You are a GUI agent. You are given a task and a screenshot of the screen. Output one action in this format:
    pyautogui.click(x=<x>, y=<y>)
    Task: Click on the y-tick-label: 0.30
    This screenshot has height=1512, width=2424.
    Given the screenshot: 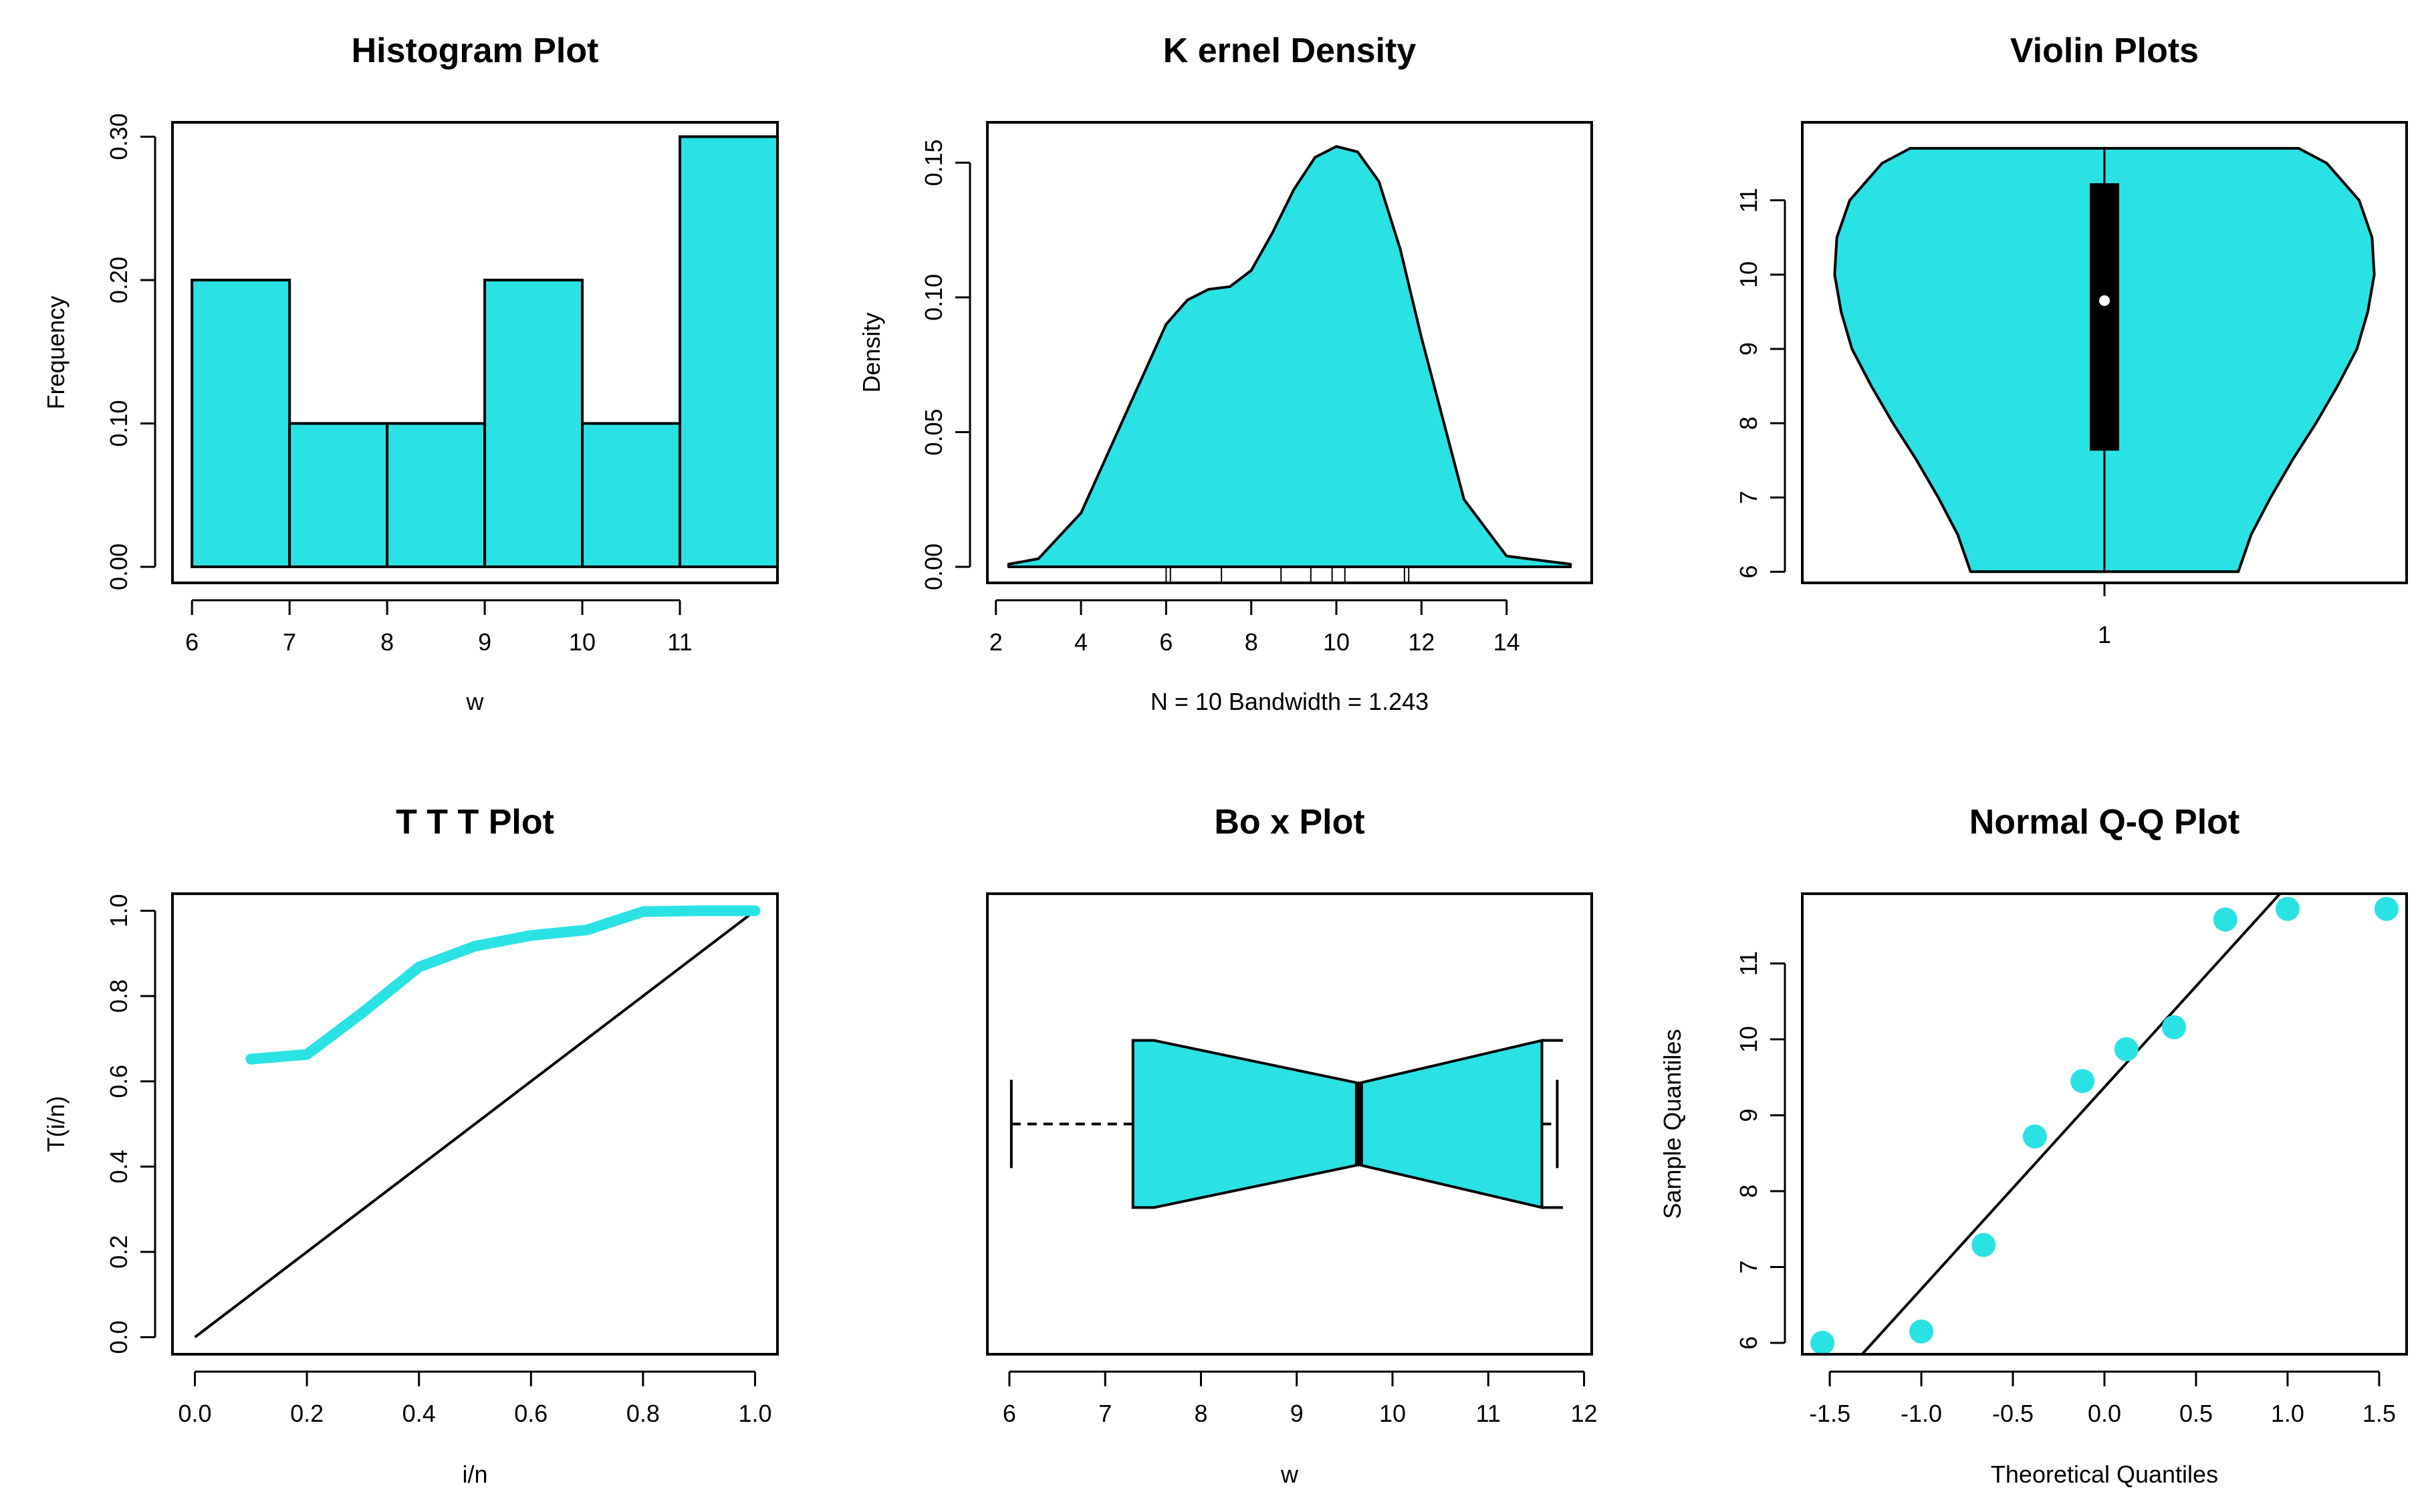 What is the action you would take?
    pyautogui.click(x=119, y=136)
    